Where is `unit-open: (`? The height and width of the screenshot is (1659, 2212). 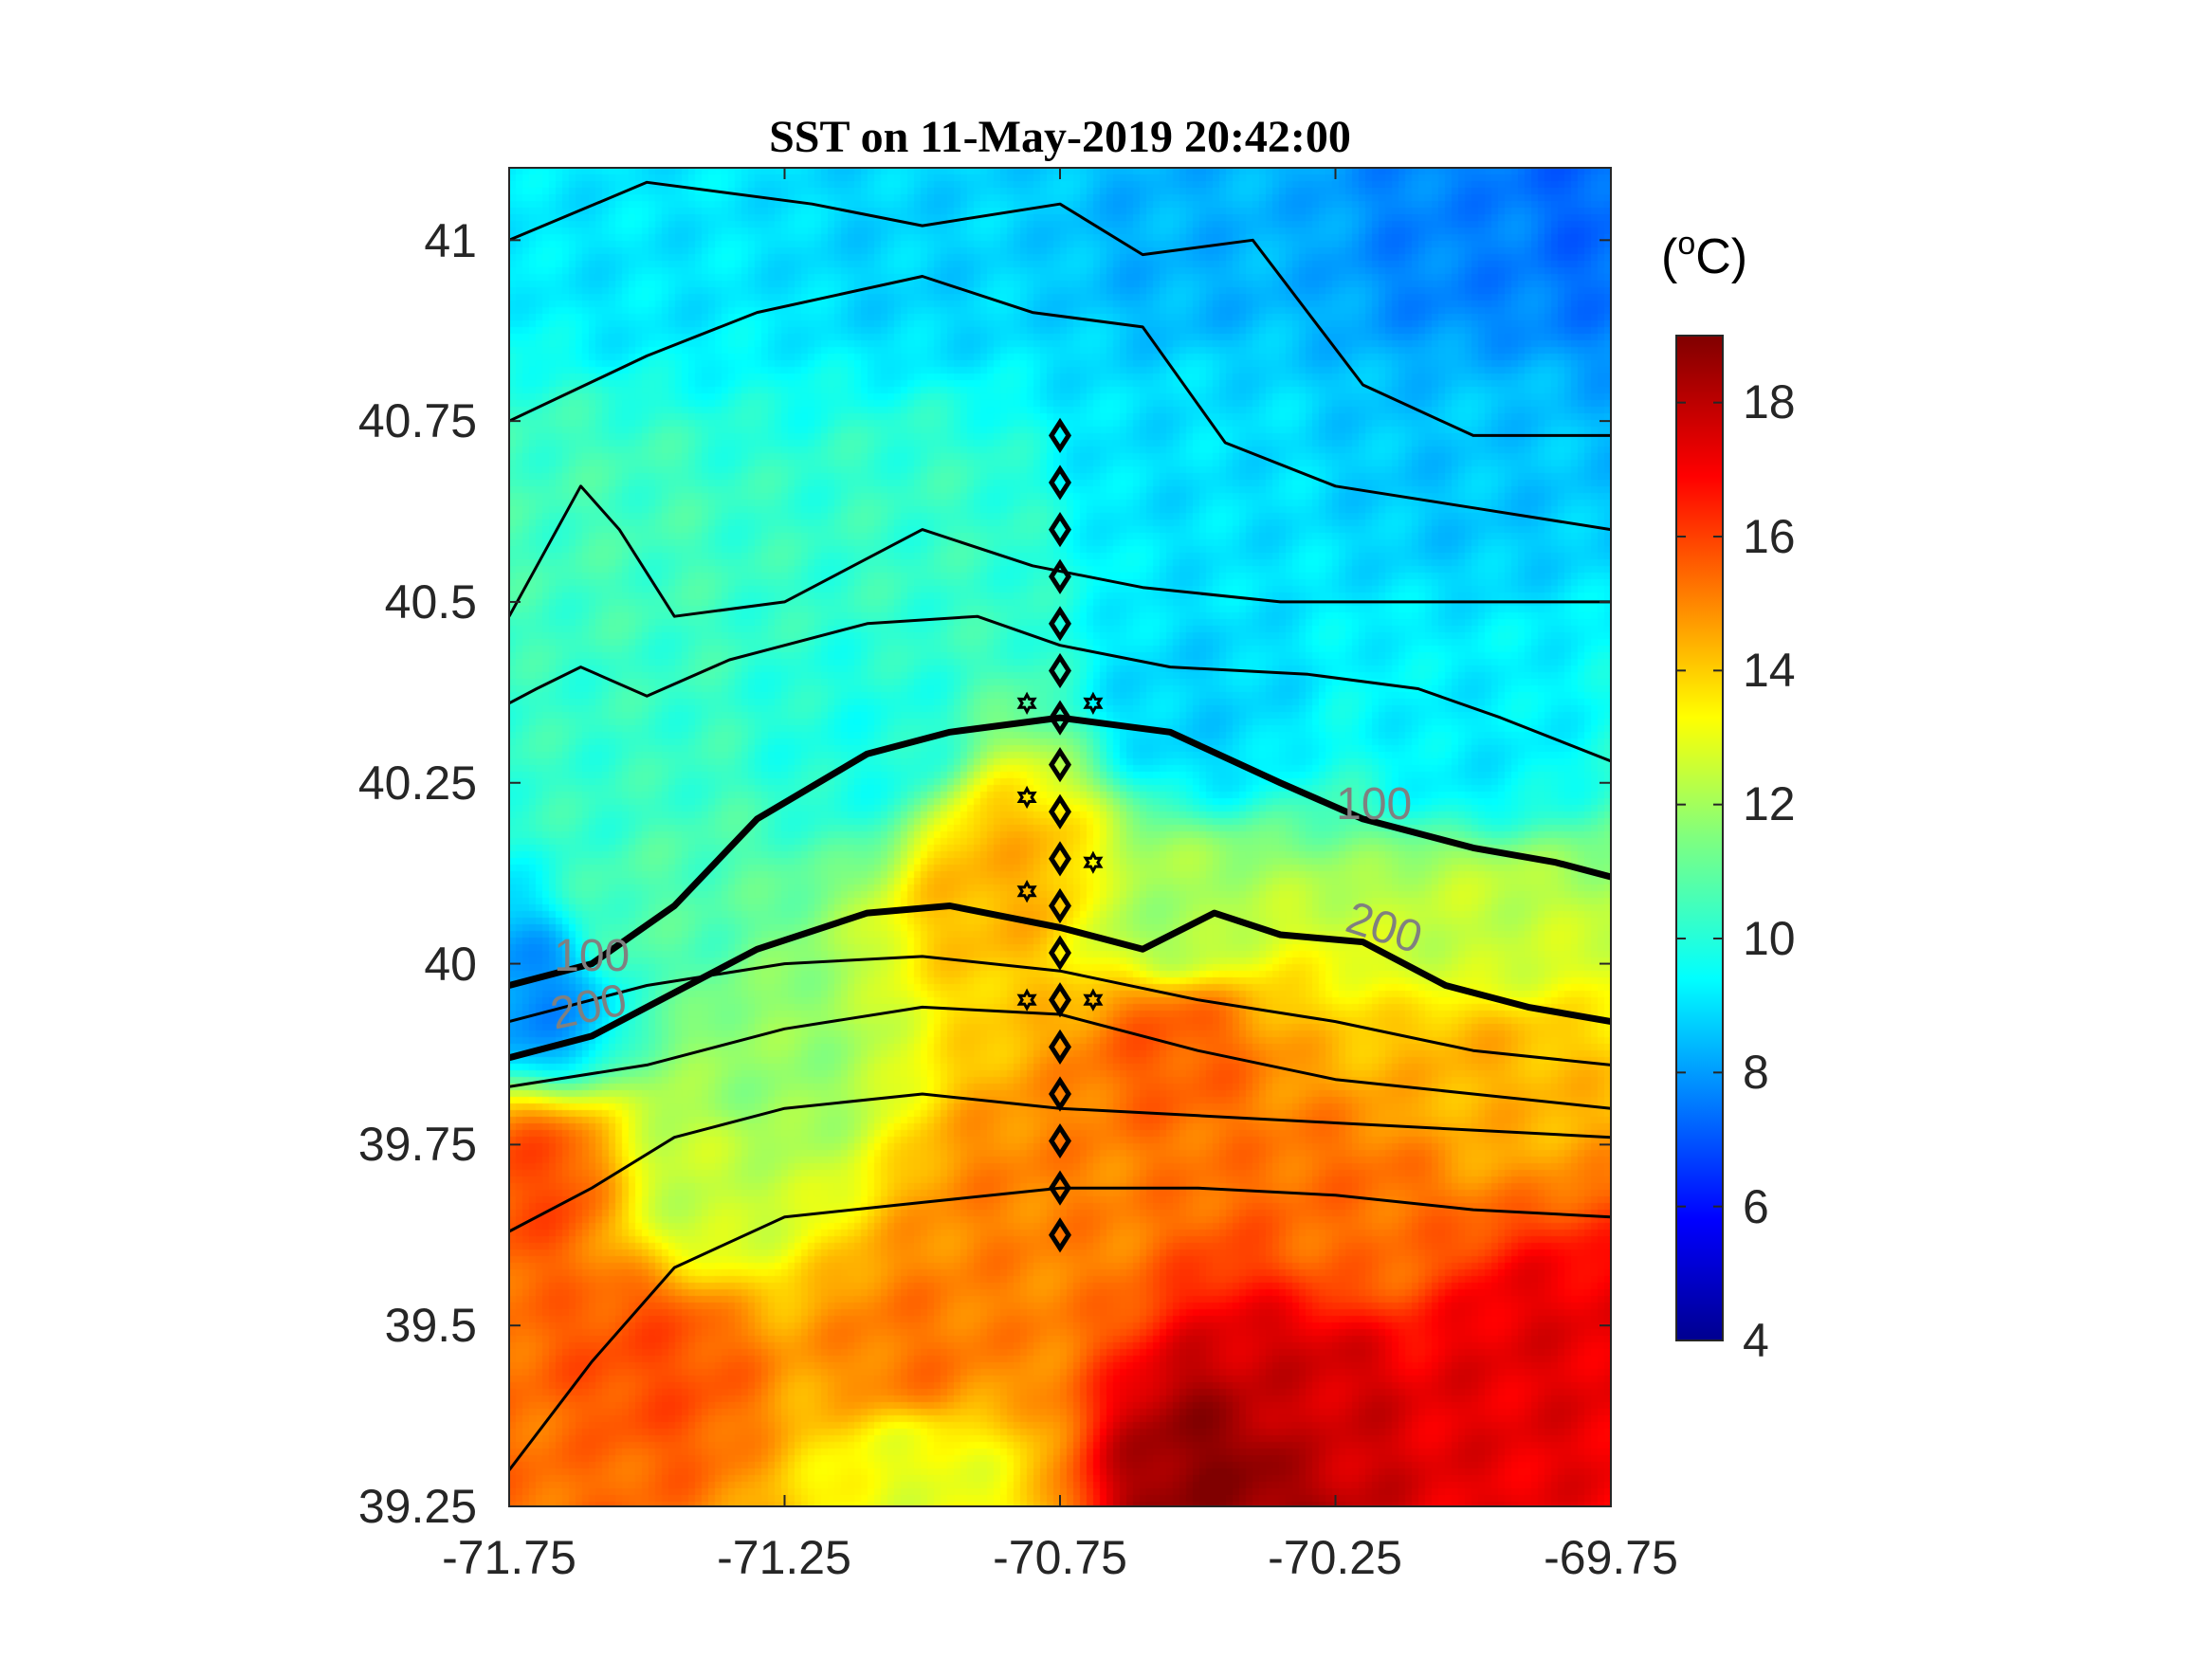
unit-open: ( is located at coordinates (1669, 256).